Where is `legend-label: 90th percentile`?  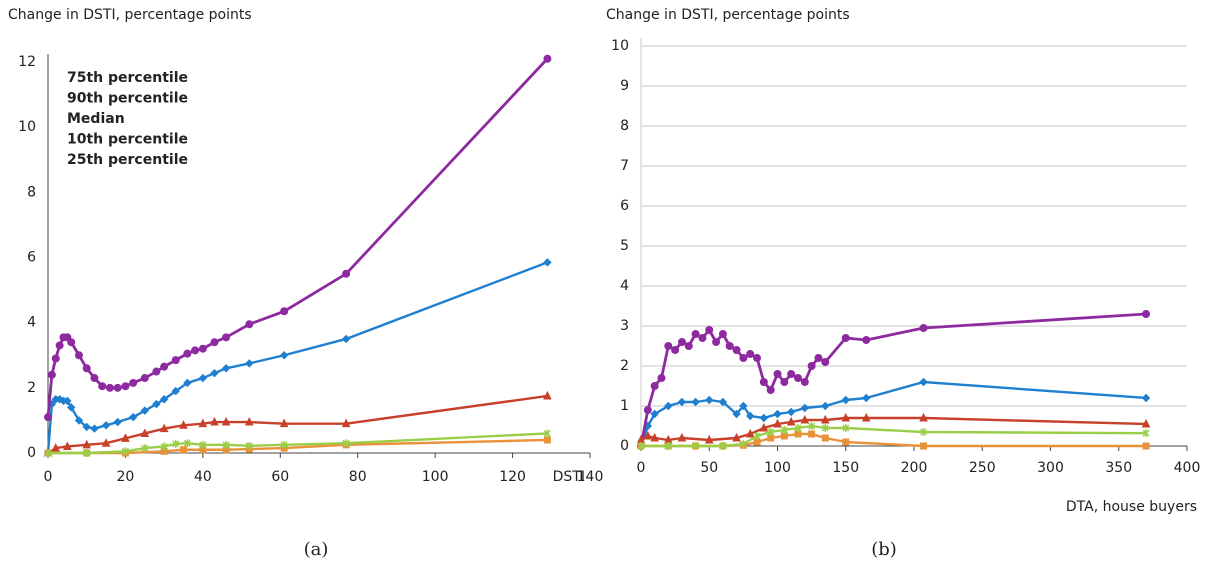 legend-label: 90th percentile is located at coordinates (127, 99).